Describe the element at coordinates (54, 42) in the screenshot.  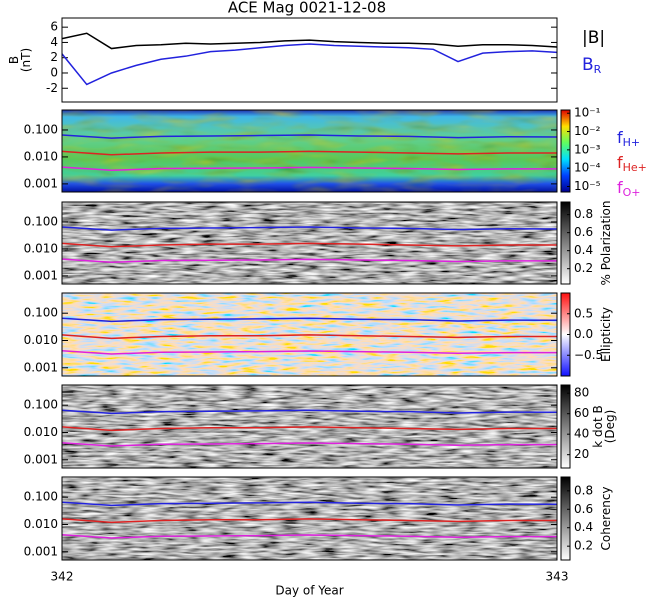
I see `y-tick-label: 4` at that location.